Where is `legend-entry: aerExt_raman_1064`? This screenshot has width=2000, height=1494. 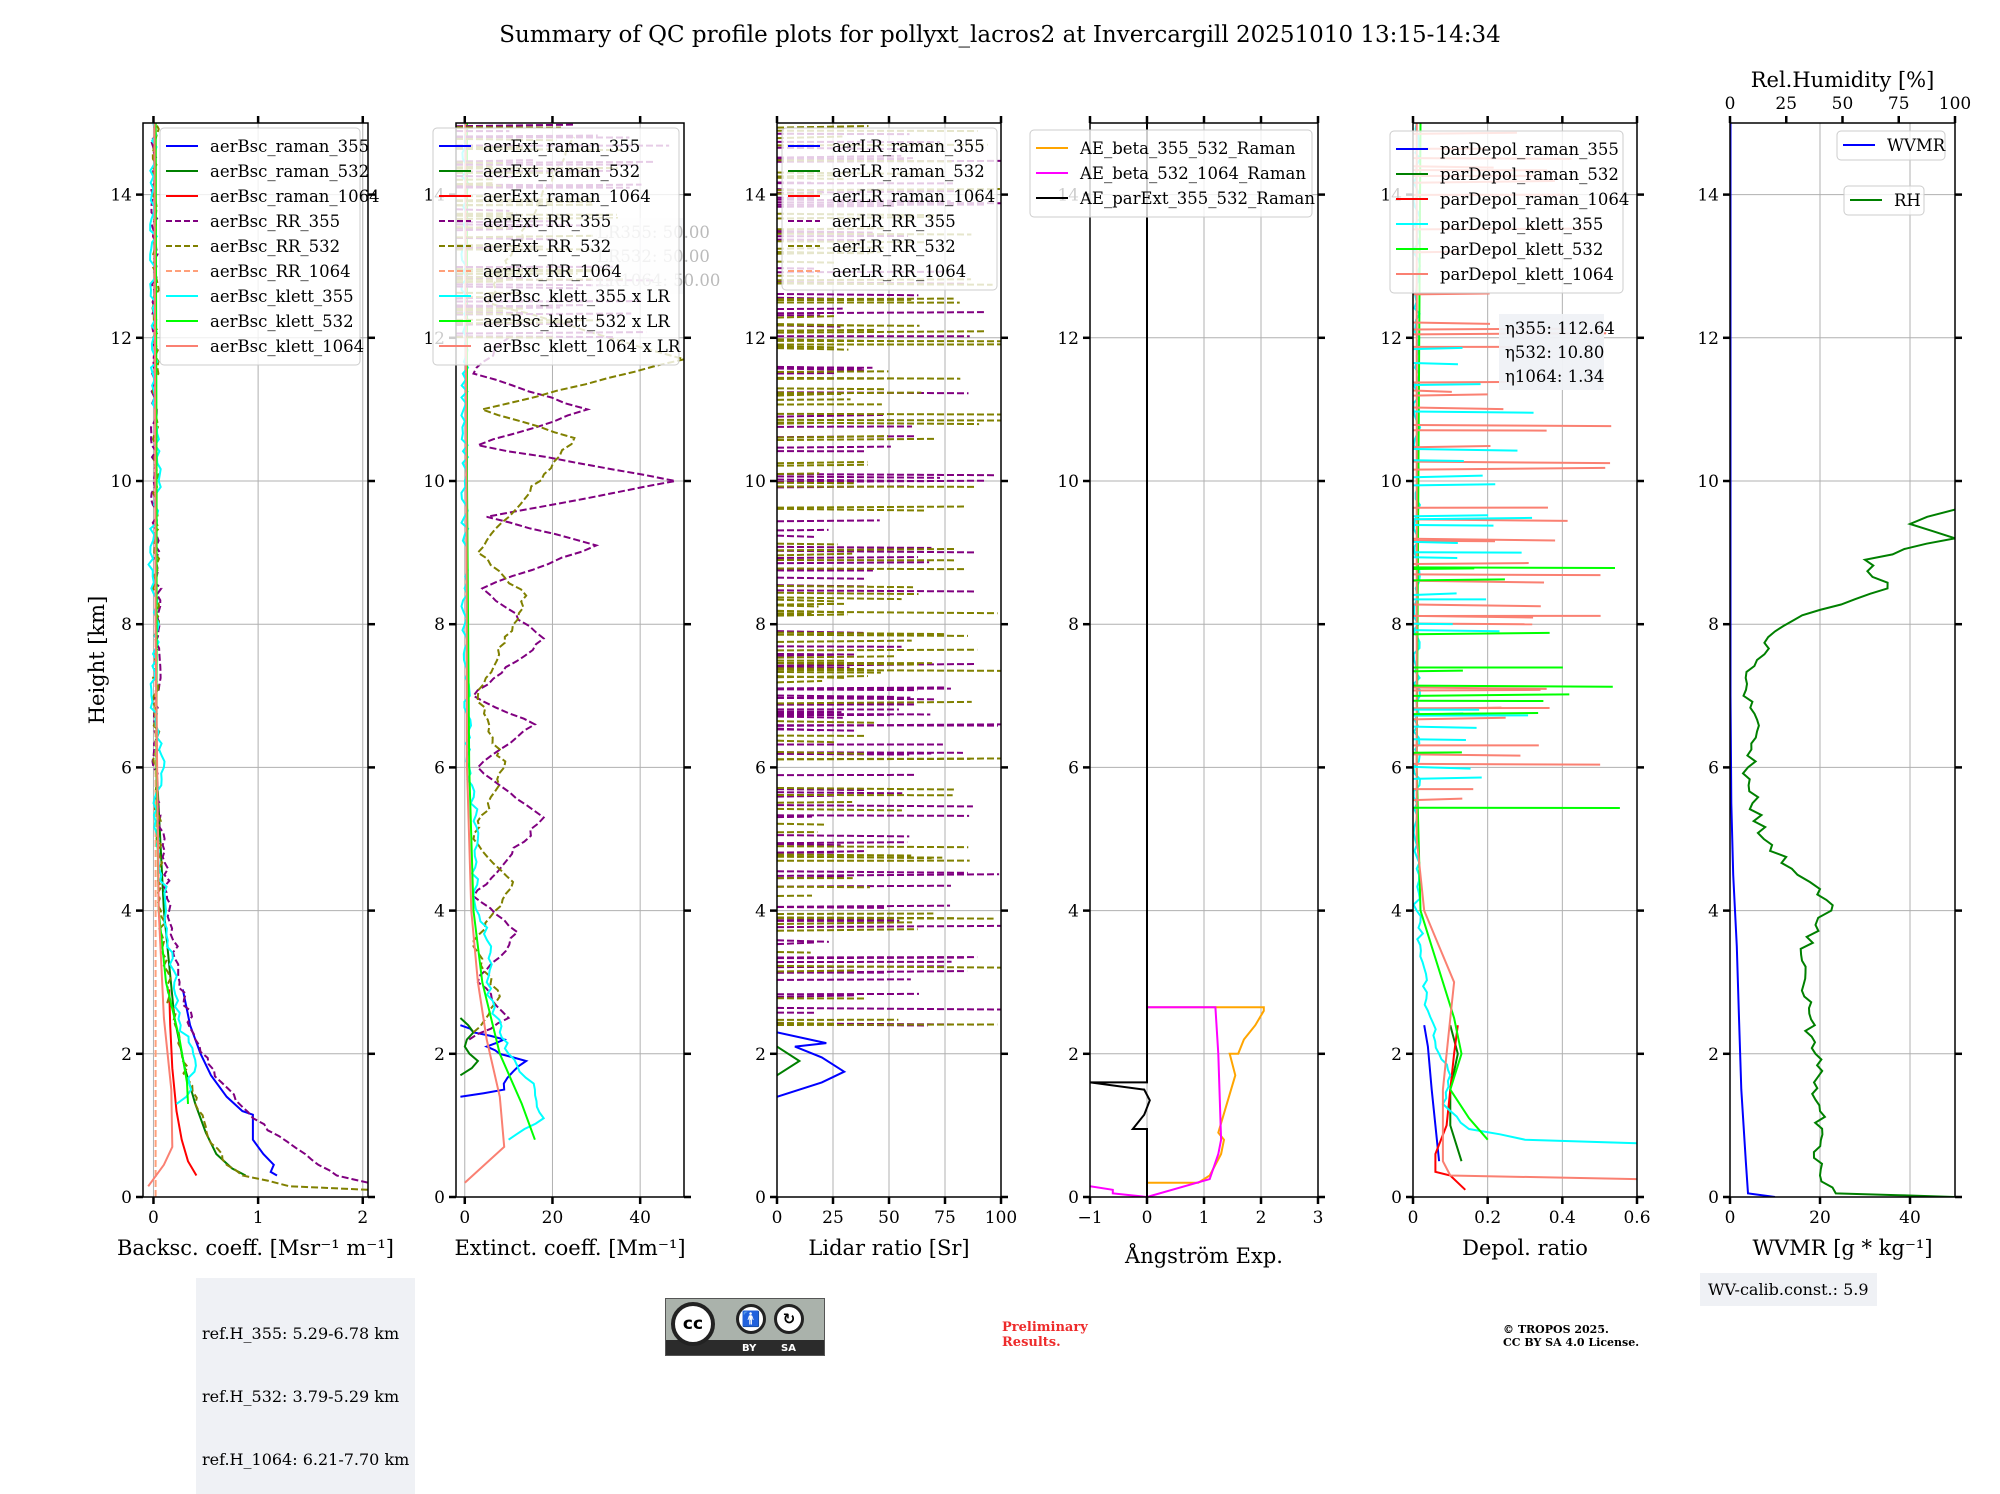 legend-entry: aerExt_raman_1064 is located at coordinates (567, 196).